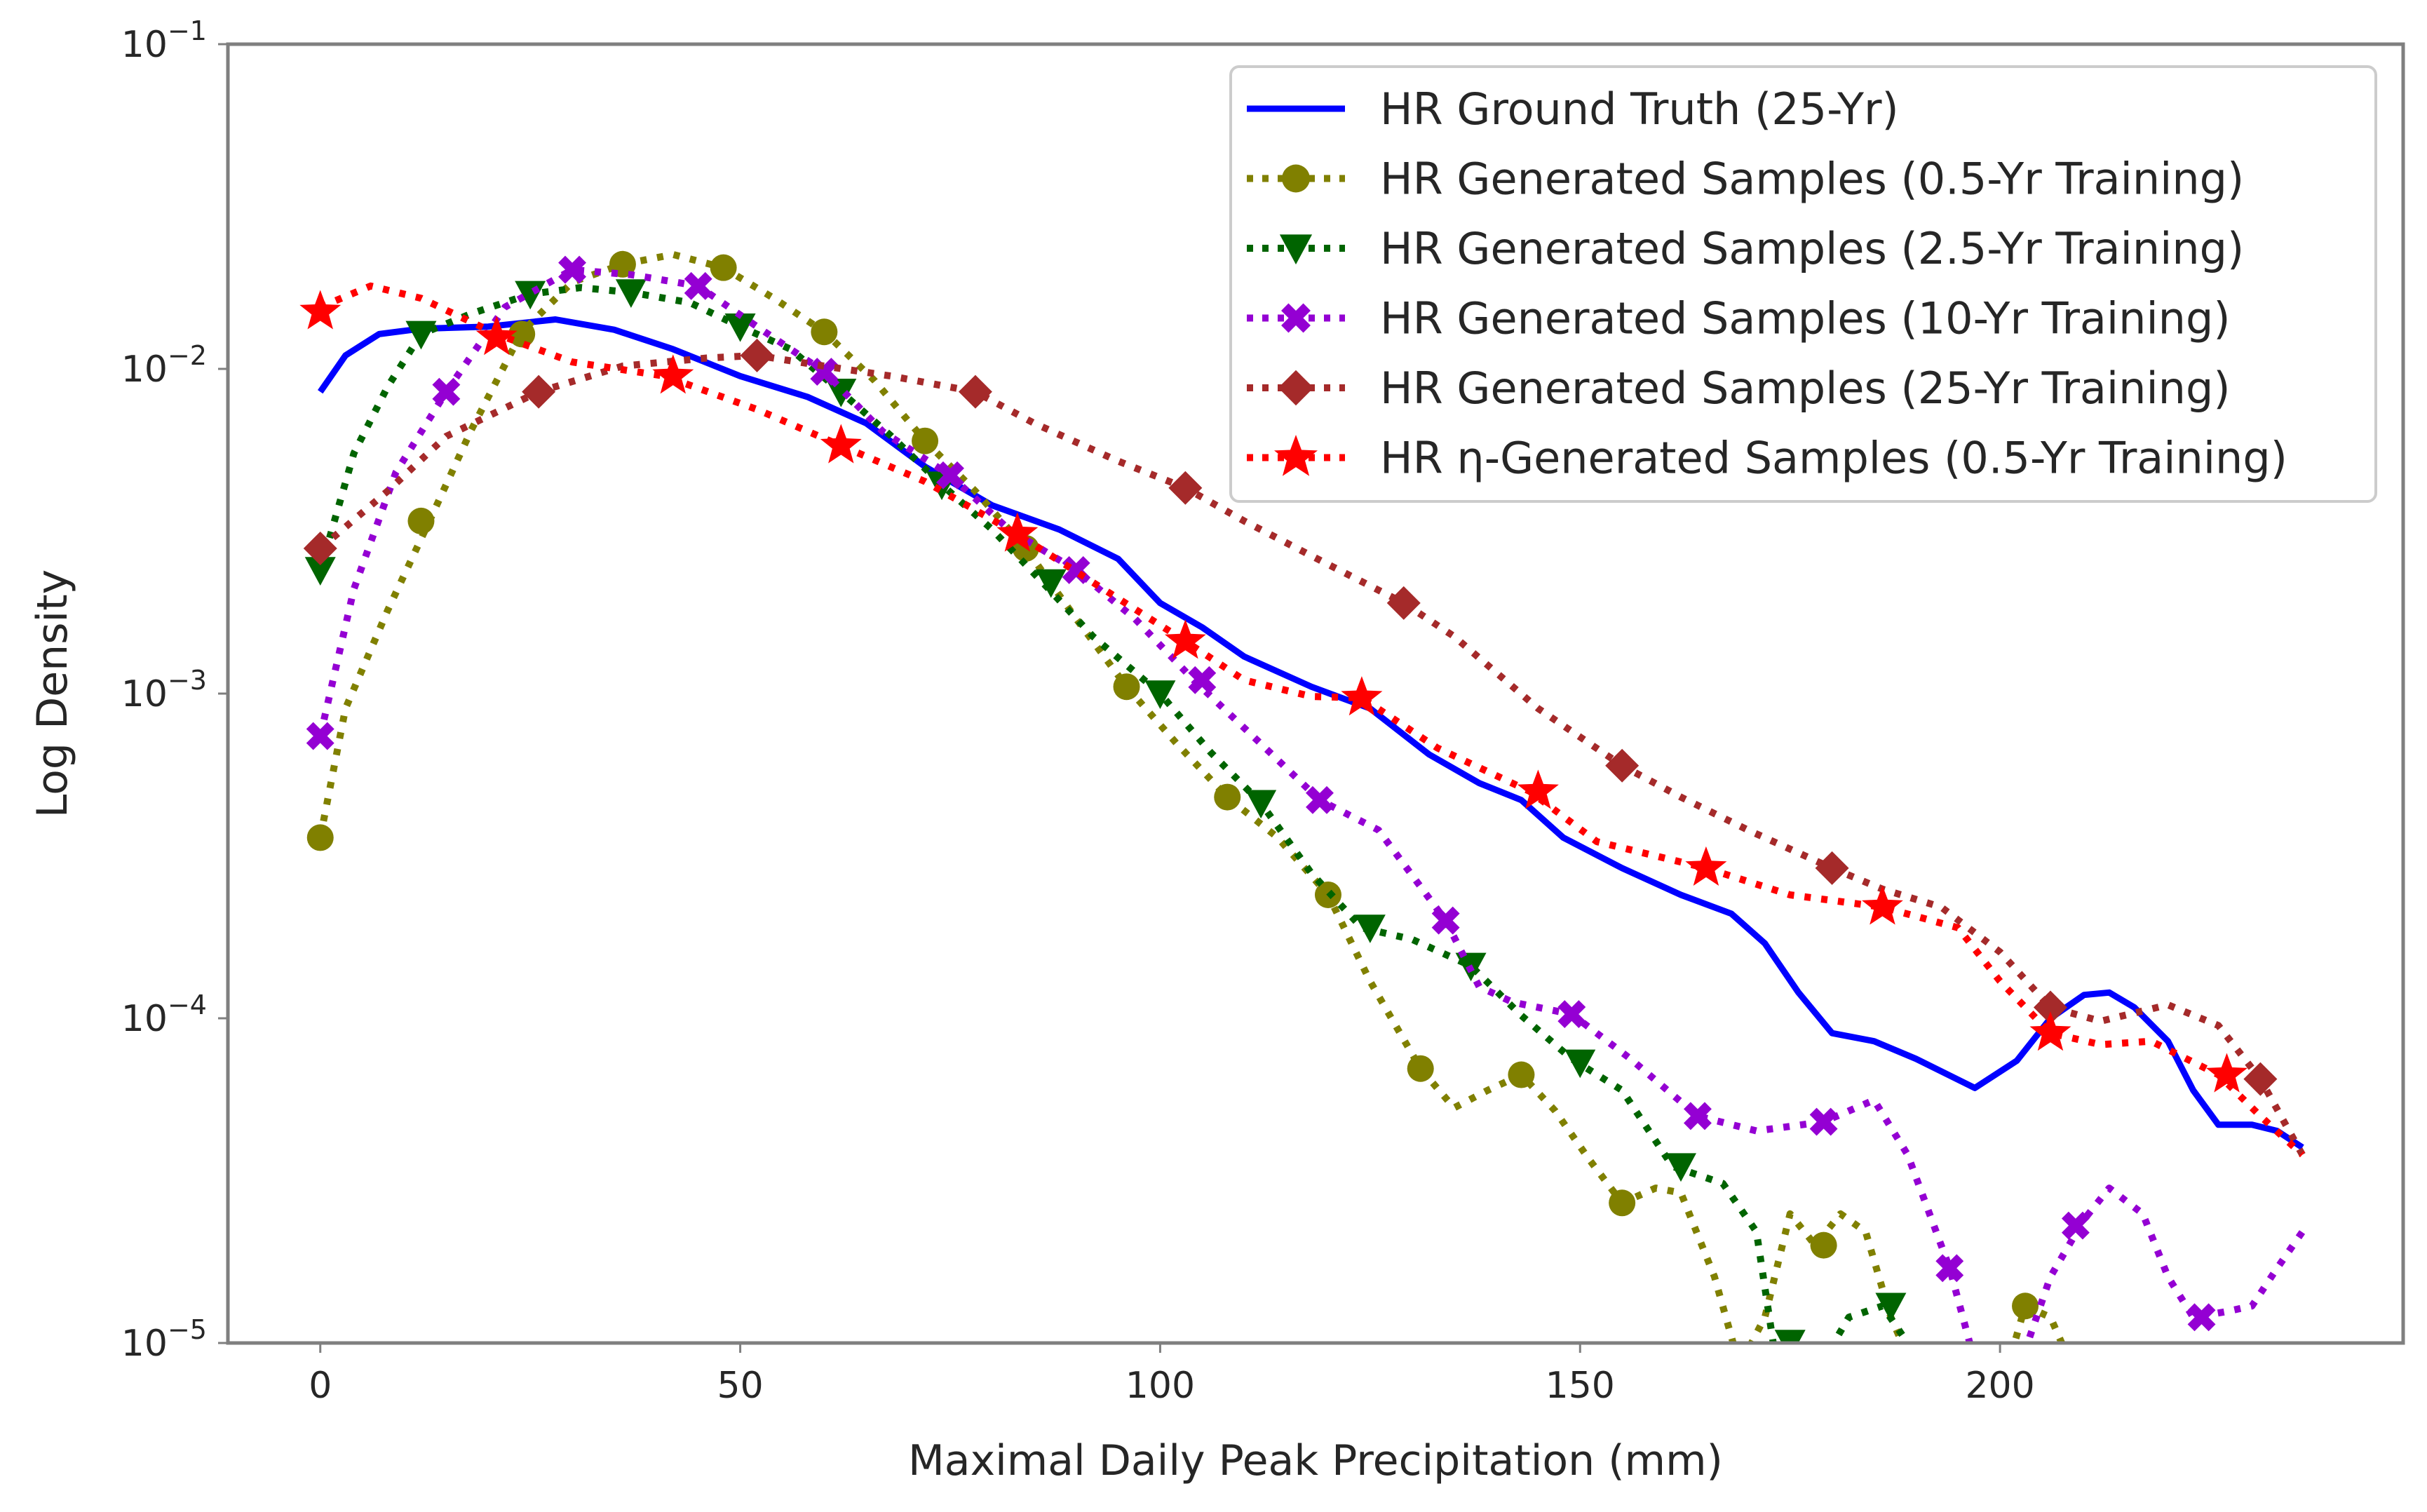 The width and height of the screenshot is (2427, 1512). I want to click on x-axis: 0 50 100 150 200, so click(1172, 1375).